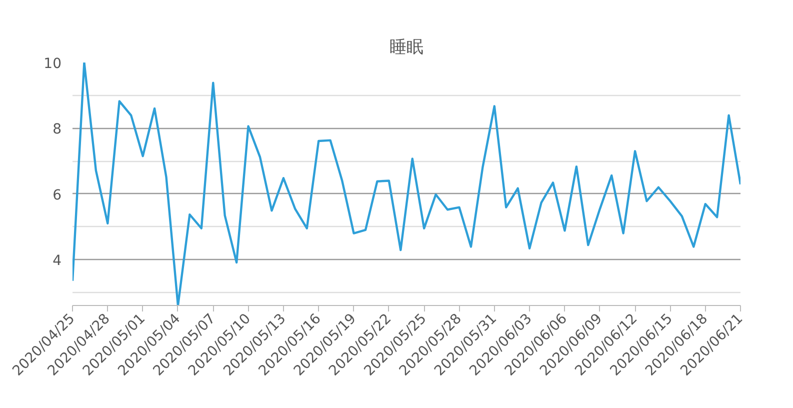 The height and width of the screenshot is (408, 793). What do you see at coordinates (53, 64) in the screenshot?
I see `y-tick-label: 10` at bounding box center [53, 64].